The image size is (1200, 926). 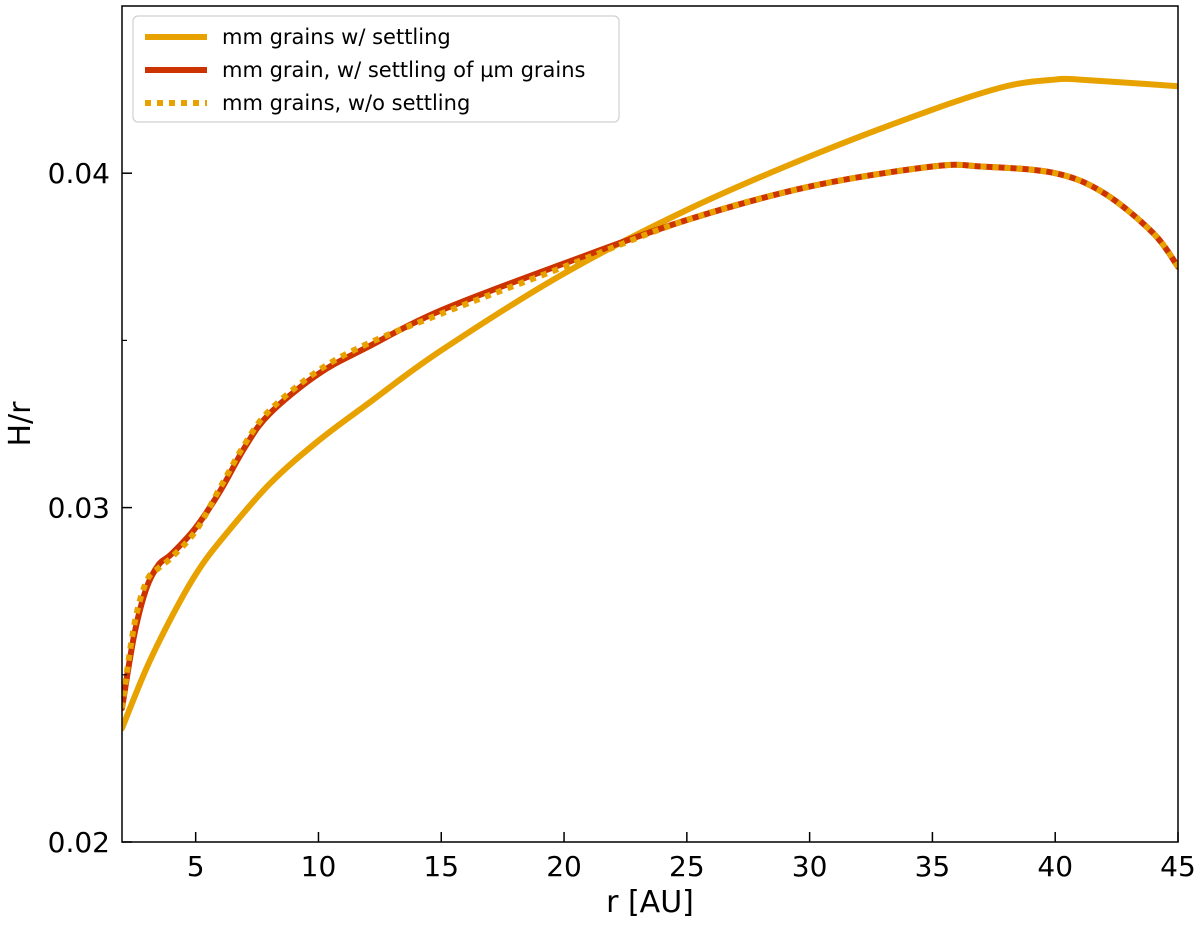 I want to click on y-axis-label: H/r, so click(x=20, y=424).